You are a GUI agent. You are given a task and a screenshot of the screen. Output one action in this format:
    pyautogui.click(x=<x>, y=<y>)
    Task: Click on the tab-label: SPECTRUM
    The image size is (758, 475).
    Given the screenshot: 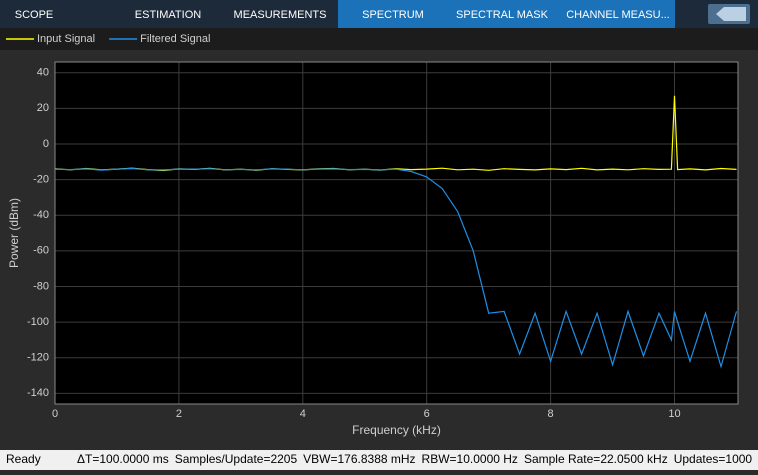 What is the action you would take?
    pyautogui.click(x=393, y=15)
    